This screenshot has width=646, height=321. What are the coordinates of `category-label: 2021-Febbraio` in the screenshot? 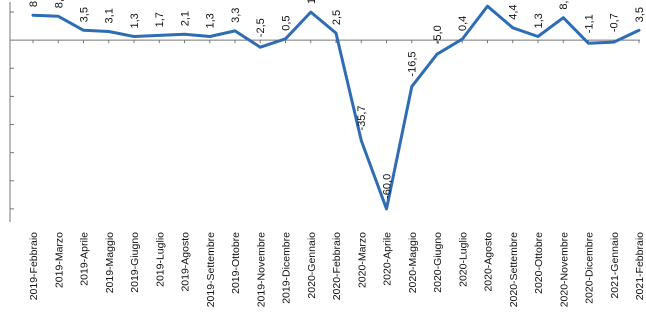 It's located at (640, 266).